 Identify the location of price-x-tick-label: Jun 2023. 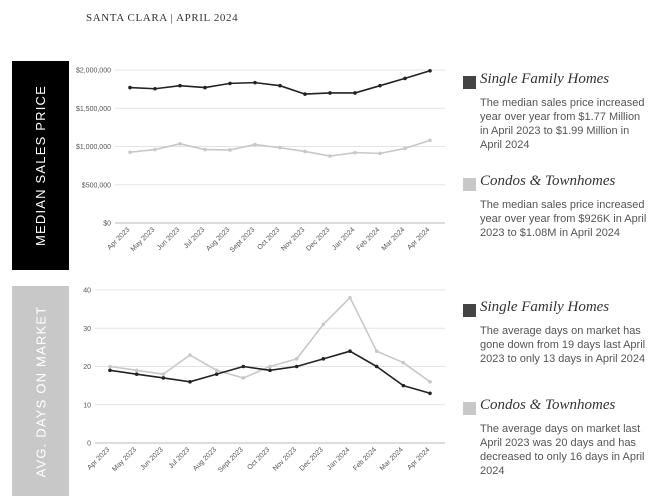
(168, 238).